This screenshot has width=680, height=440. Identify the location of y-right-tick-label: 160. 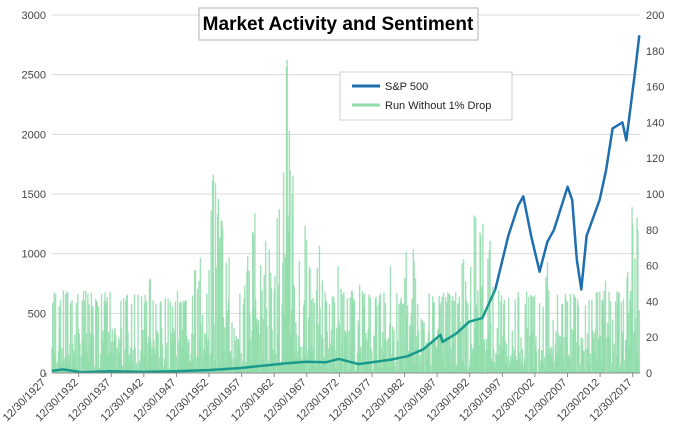
(655, 88).